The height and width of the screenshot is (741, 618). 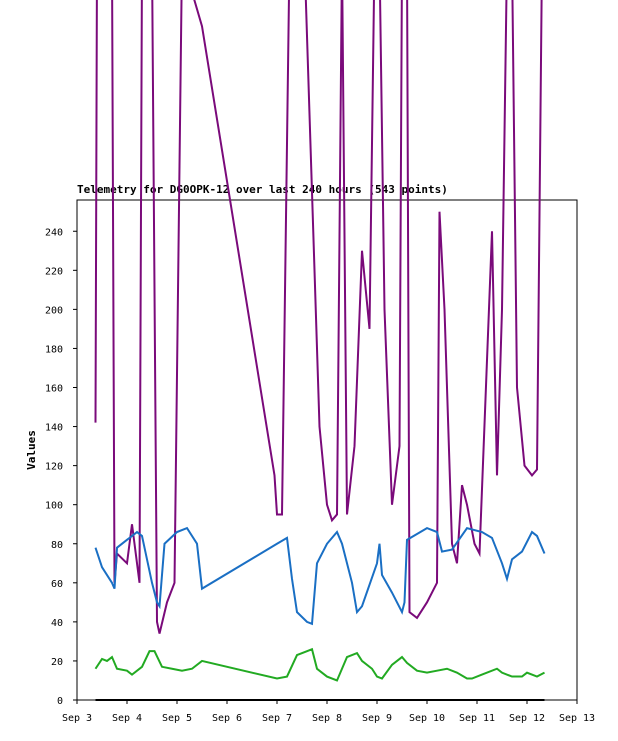 I want to click on y-axis-label: Values, so click(x=31, y=450).